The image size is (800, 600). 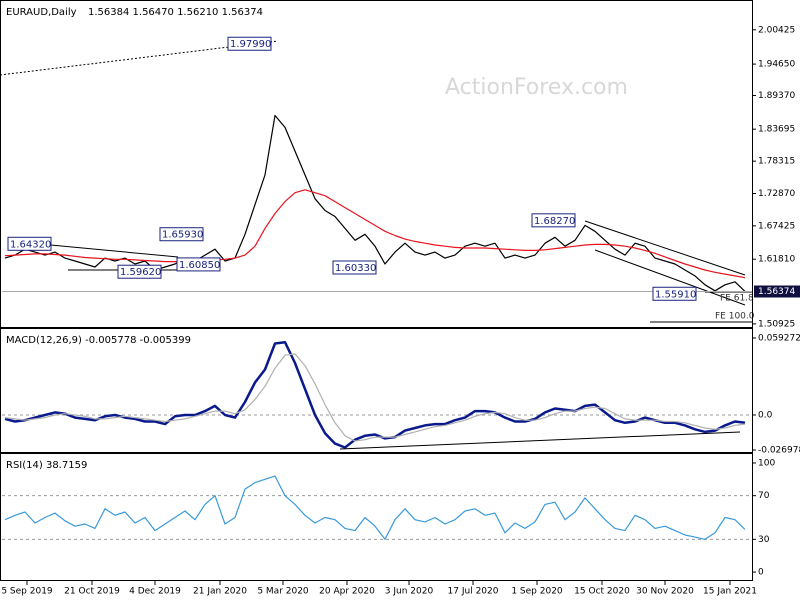 I want to click on fe-label: FE 61.8, so click(x=737, y=299).